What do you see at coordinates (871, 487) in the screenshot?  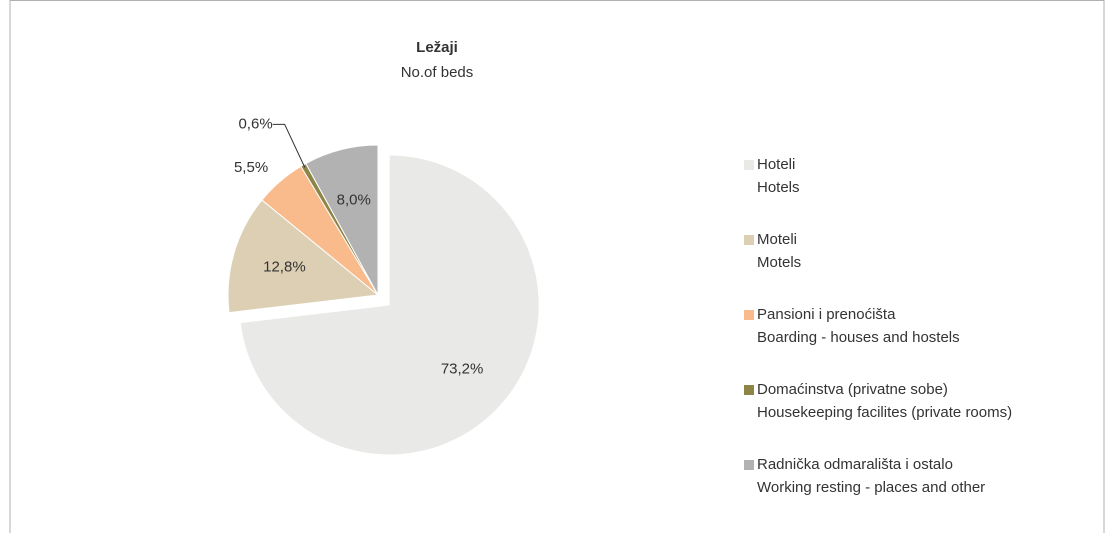 I see `legend-label: Working resting - places and other` at bounding box center [871, 487].